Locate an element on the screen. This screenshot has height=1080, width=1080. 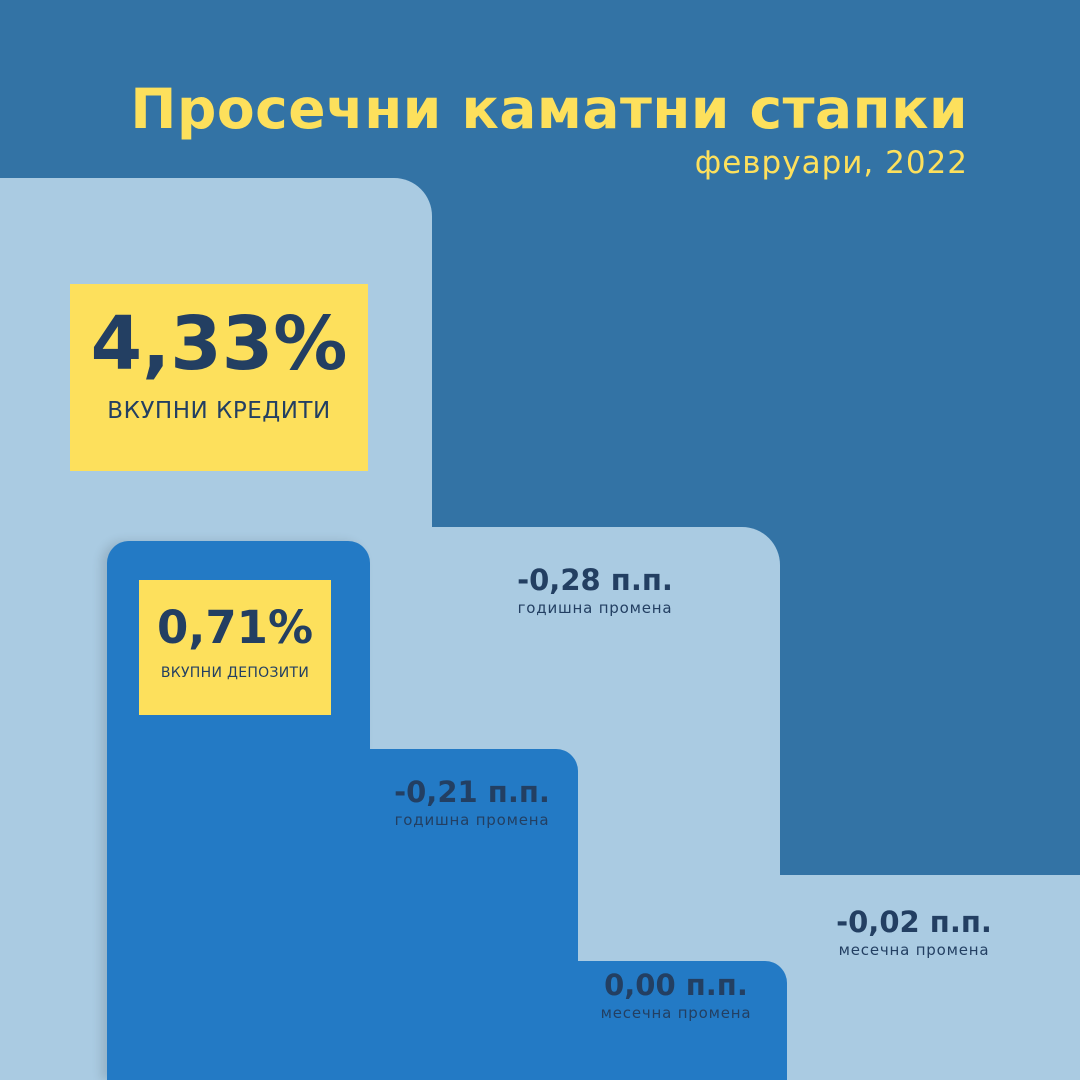
deposits-annual-change: -0,21 п.п. годишна промена is located at coordinates (472, 802).